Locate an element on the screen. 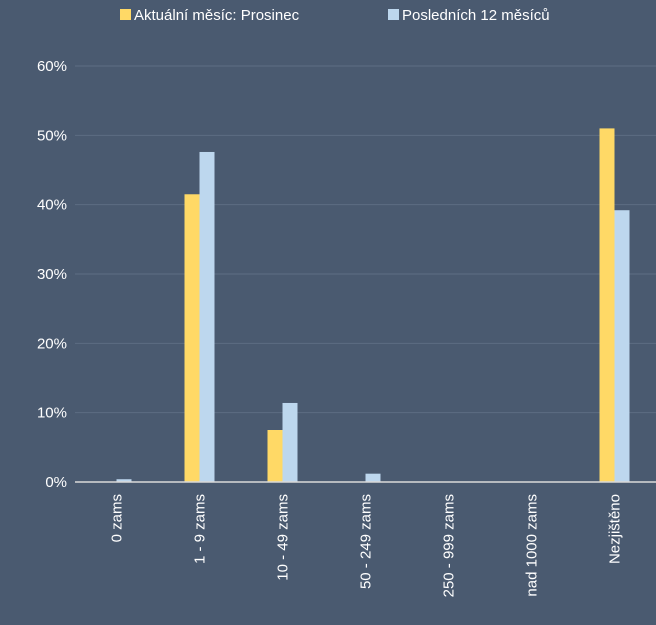  y-tick-label: 0% is located at coordinates (56, 482).